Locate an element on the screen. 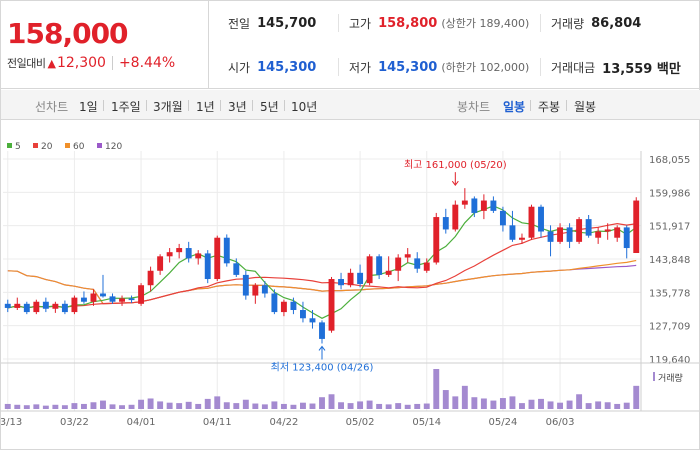 The image size is (700, 450). volume-legend-swatch is located at coordinates (654, 376).